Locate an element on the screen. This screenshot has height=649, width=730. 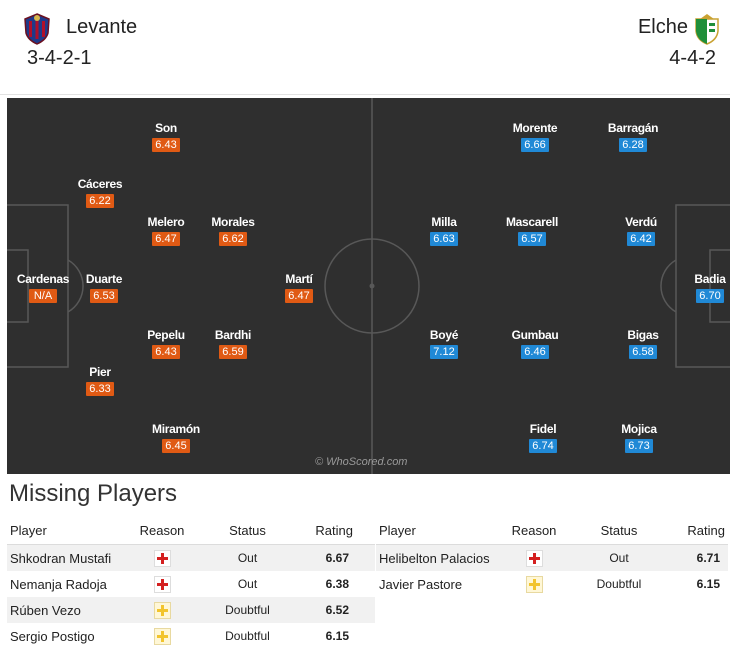
player-name: Duarte is located at coordinates (104, 279).